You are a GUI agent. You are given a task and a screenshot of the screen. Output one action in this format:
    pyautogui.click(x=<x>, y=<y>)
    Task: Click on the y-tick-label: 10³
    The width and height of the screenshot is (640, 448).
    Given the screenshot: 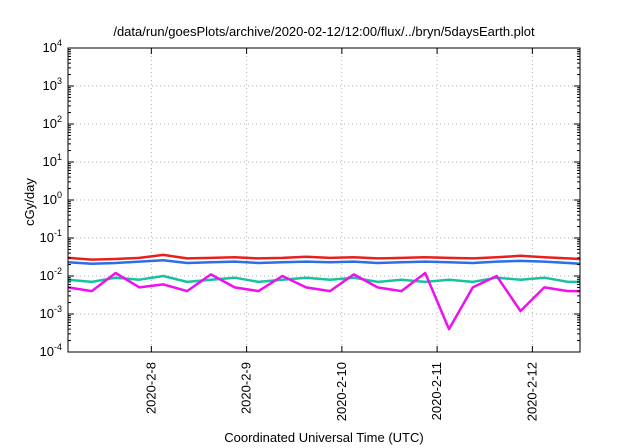 What is the action you would take?
    pyautogui.click(x=52, y=84)
    